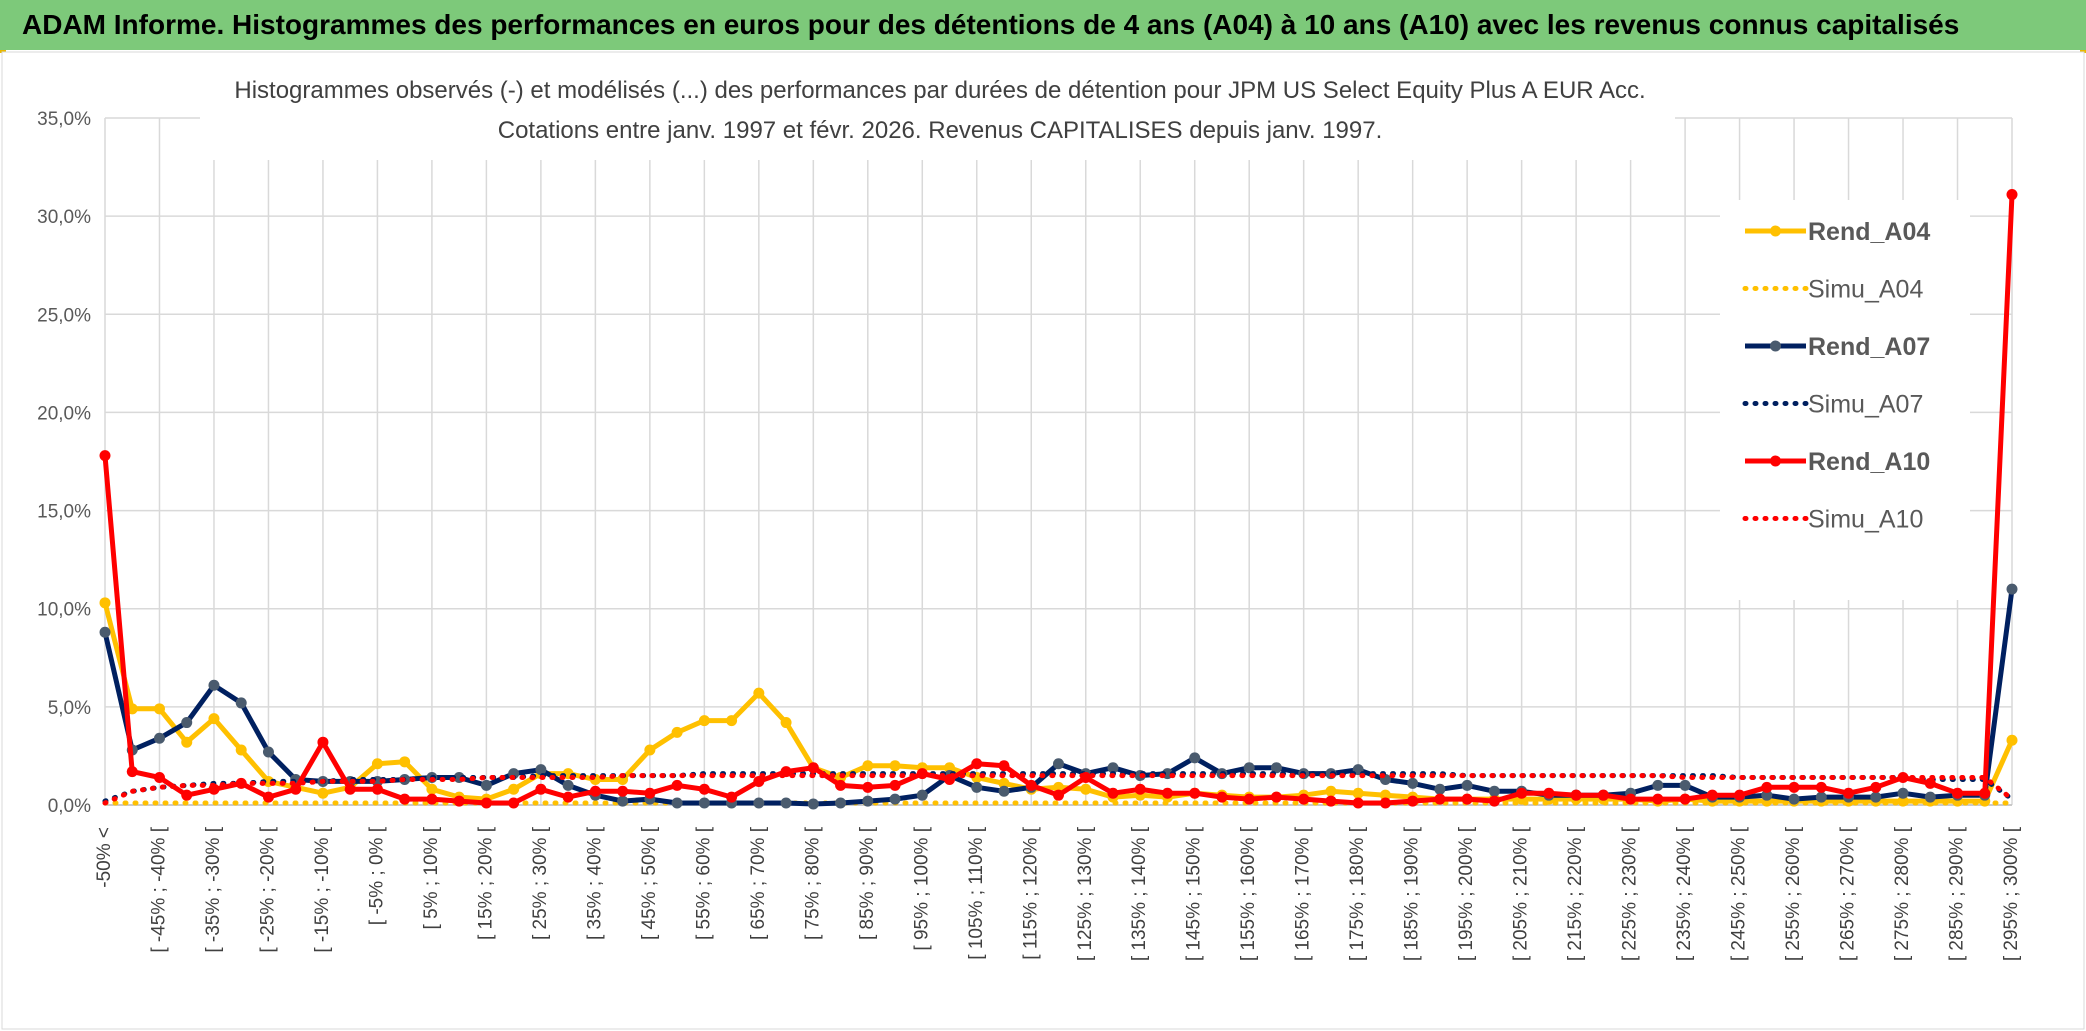 This screenshot has width=2086, height=1031. What do you see at coordinates (1684, 893) in the screenshot?
I see `x-tick-label: [ 235% ; 240% [` at bounding box center [1684, 893].